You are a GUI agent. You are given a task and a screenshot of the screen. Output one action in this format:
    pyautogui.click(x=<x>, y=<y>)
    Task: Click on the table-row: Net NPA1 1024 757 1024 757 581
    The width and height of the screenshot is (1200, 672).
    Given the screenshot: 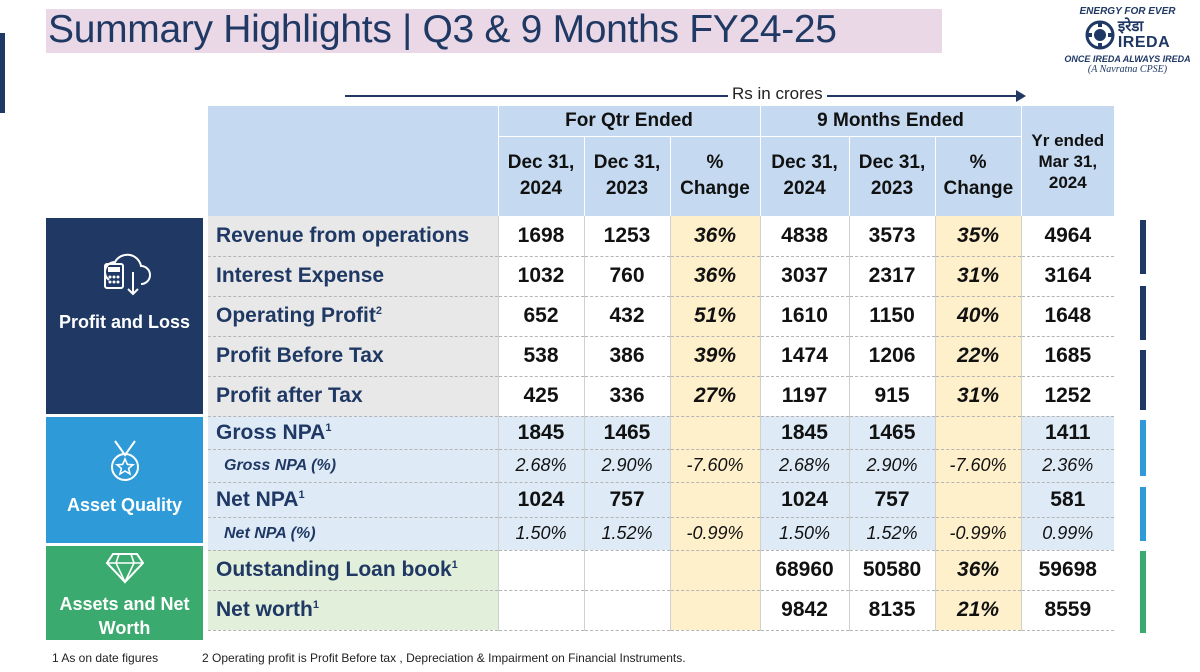 What is the action you would take?
    pyautogui.click(x=661, y=500)
    